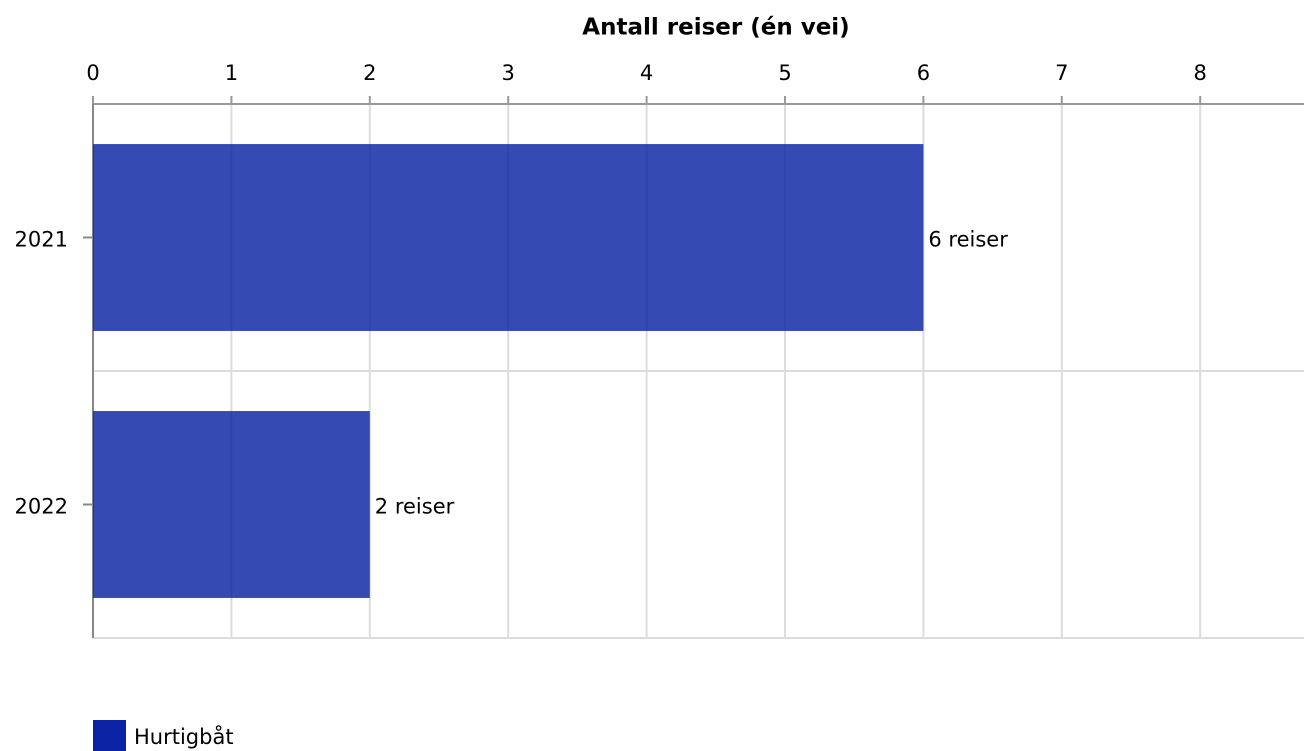 The height and width of the screenshot is (751, 1304). What do you see at coordinates (715, 28) in the screenshot?
I see `axis-title: Antall reiser (én vei)` at bounding box center [715, 28].